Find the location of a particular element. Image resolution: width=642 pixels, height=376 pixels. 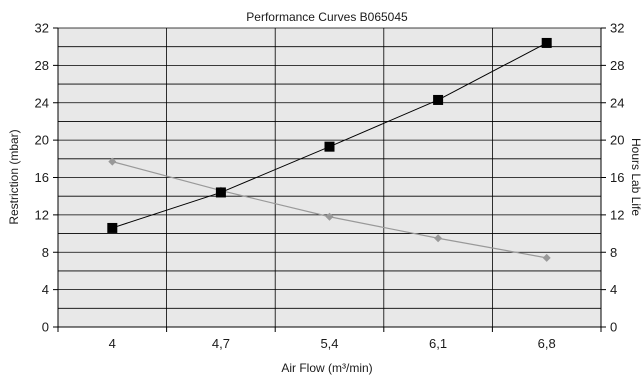

y-tick-label-right: 8 is located at coordinates (613, 252).